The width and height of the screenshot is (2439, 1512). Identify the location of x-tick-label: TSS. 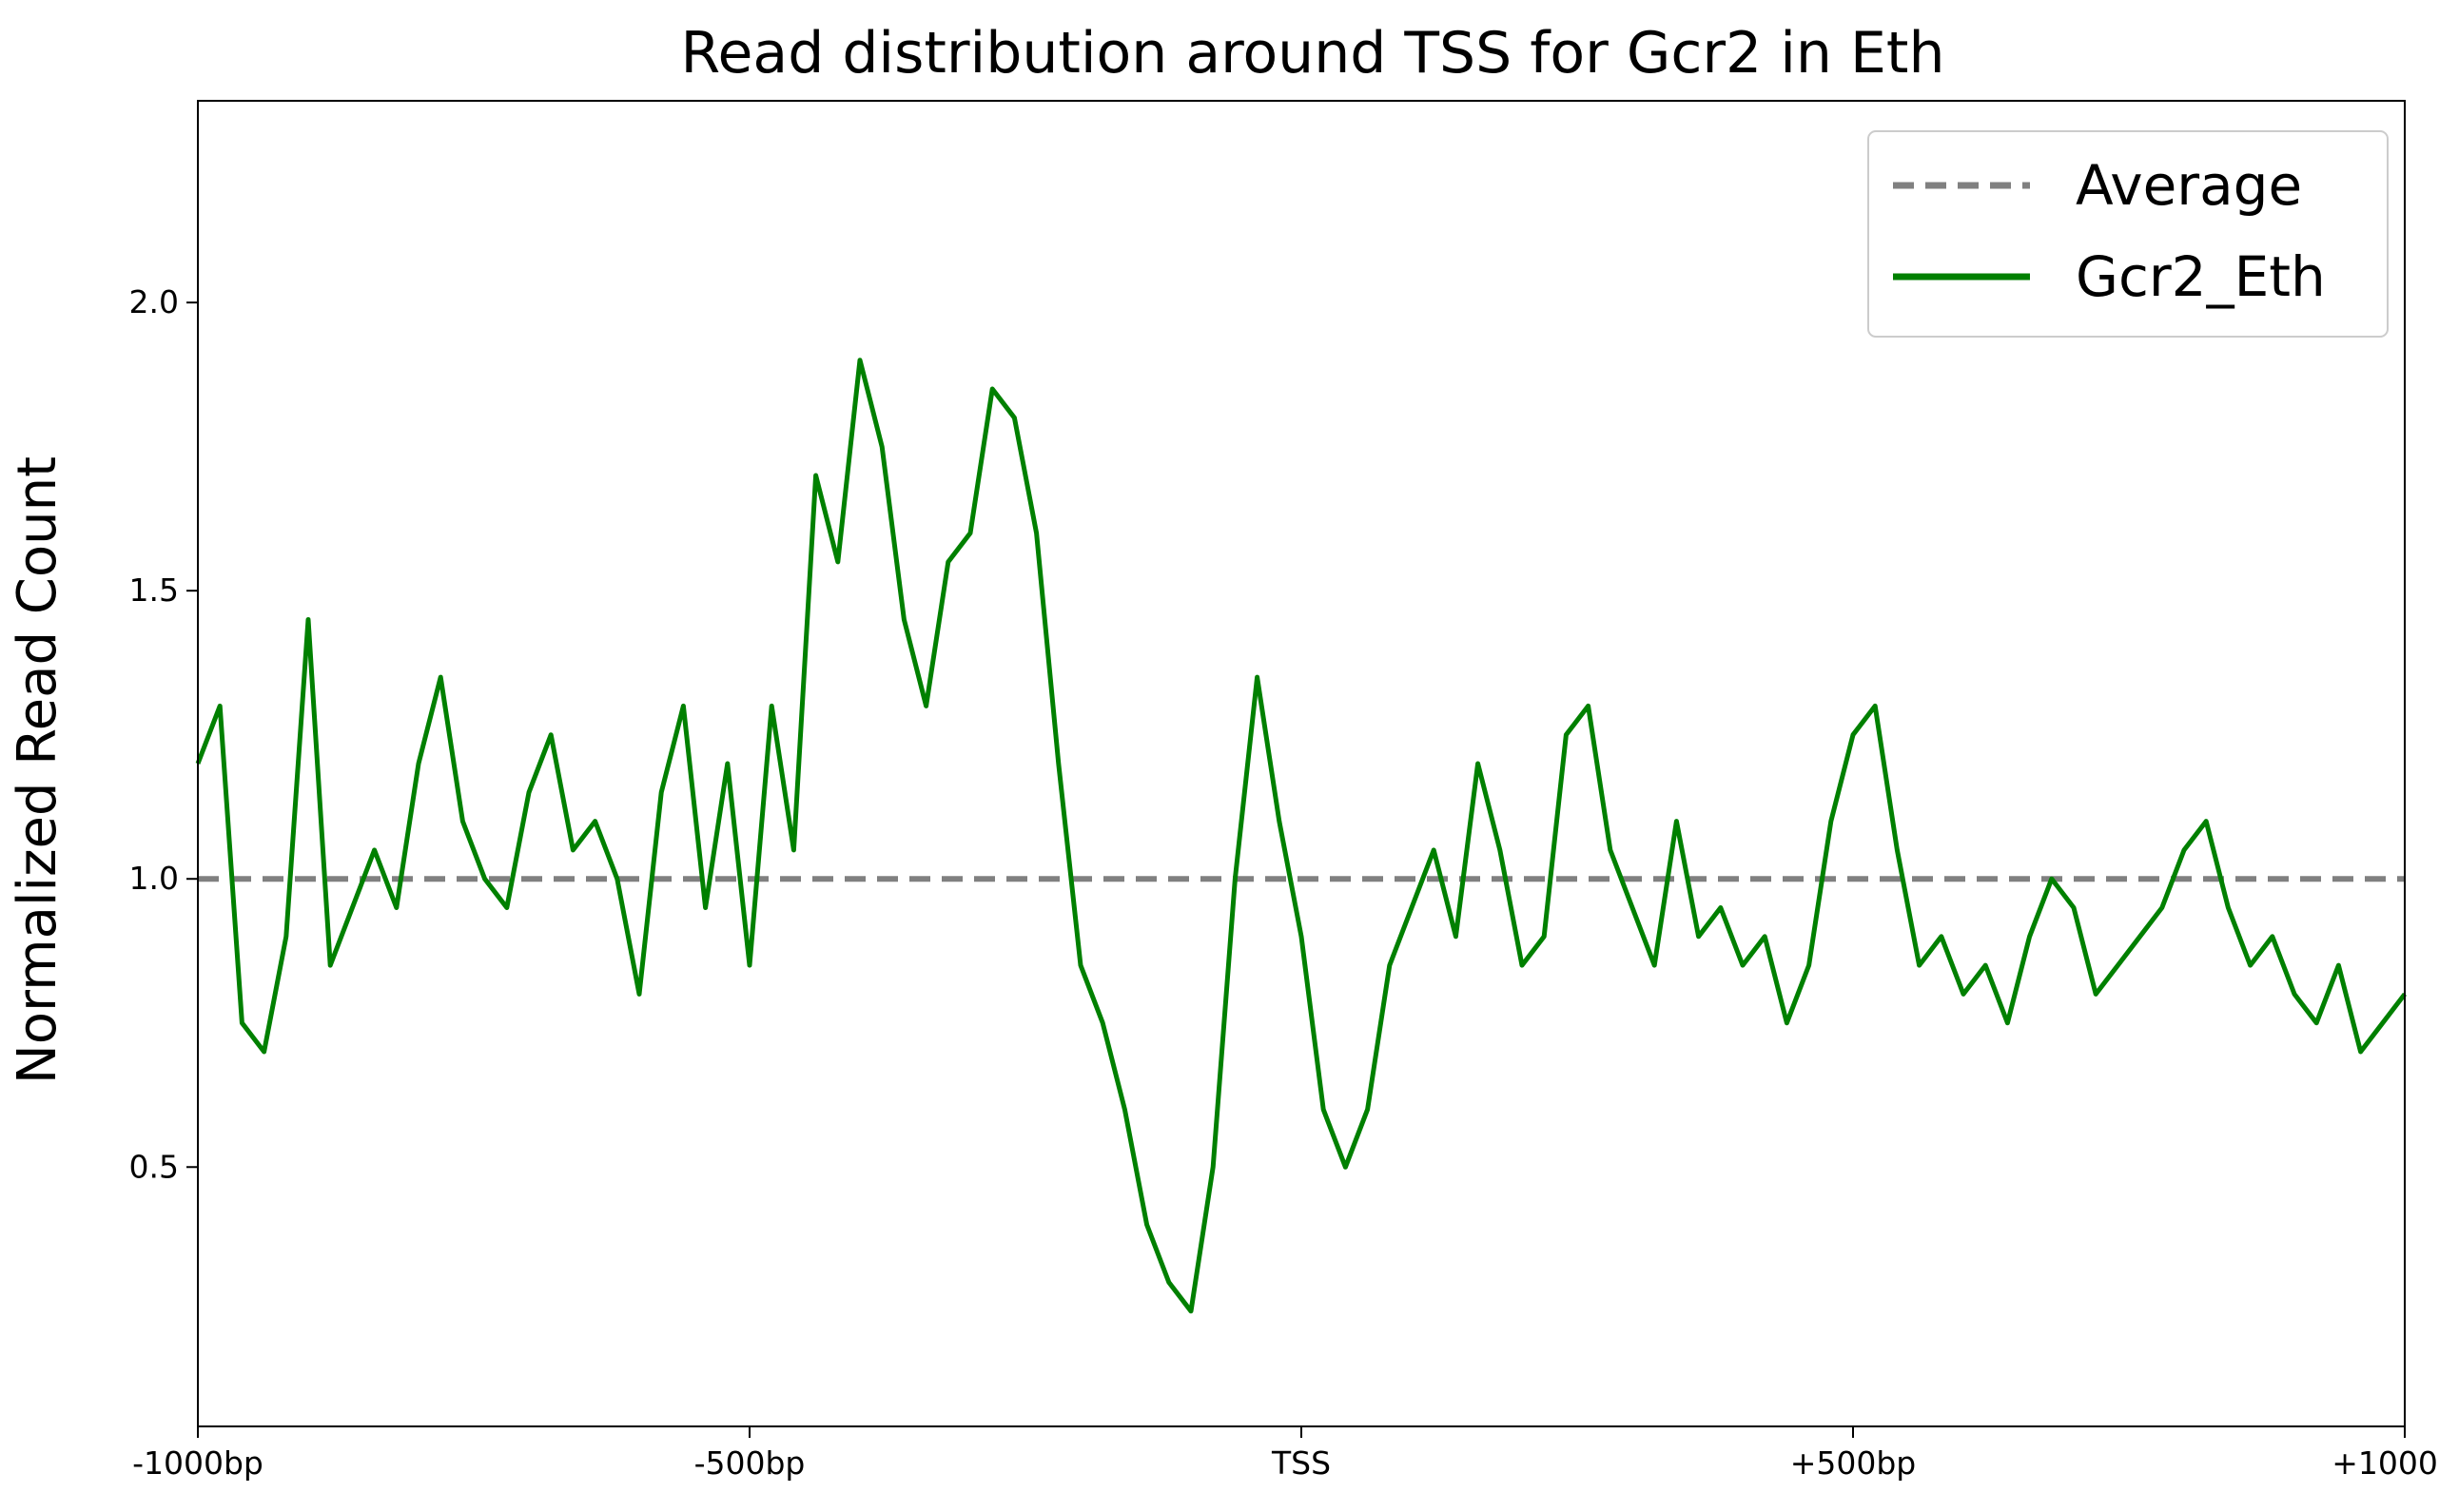
(1301, 1463).